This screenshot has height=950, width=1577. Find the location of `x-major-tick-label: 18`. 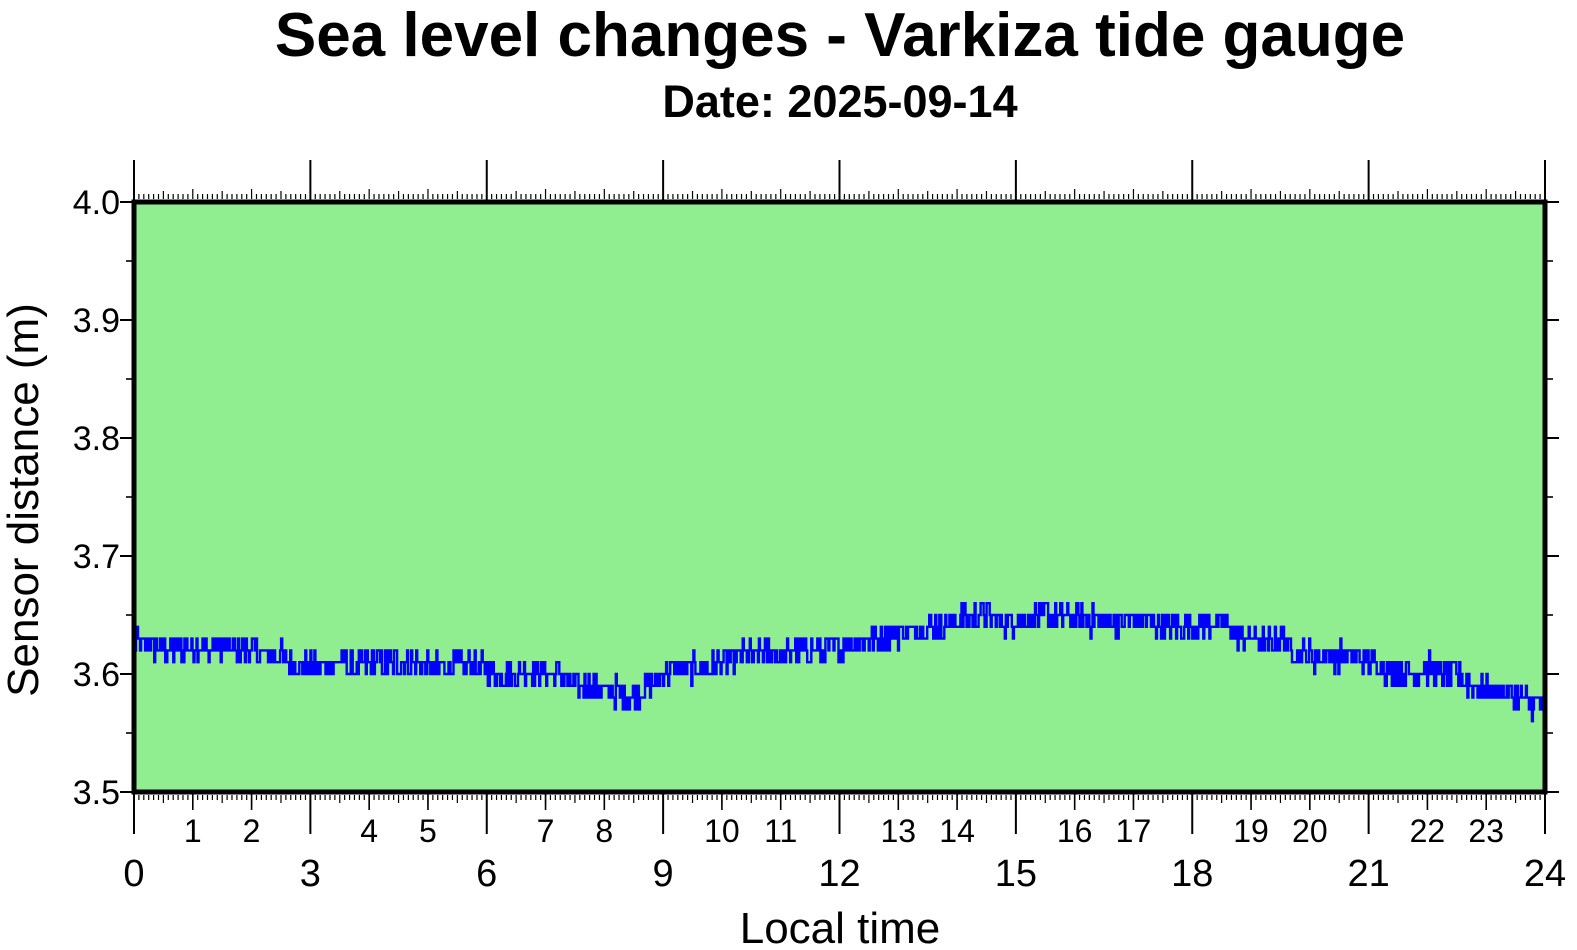

x-major-tick-label: 18 is located at coordinates (1192, 874).